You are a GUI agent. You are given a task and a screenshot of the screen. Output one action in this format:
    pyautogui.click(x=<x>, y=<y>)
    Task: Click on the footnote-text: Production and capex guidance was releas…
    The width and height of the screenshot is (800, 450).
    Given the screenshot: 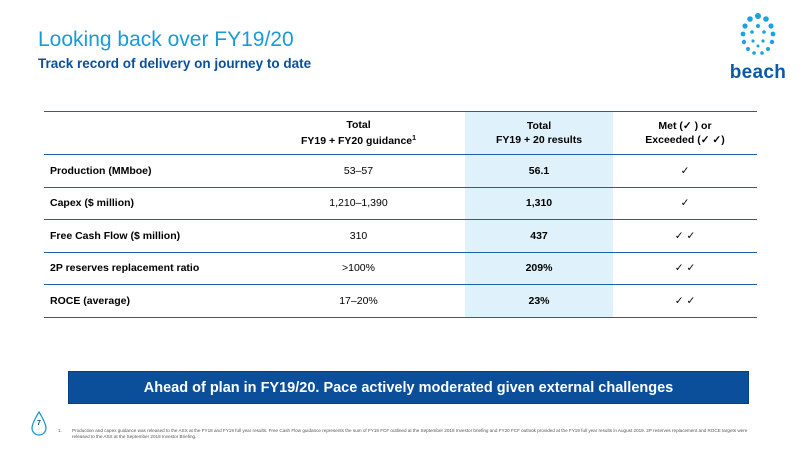 What is the action you would take?
    pyautogui.click(x=410, y=433)
    